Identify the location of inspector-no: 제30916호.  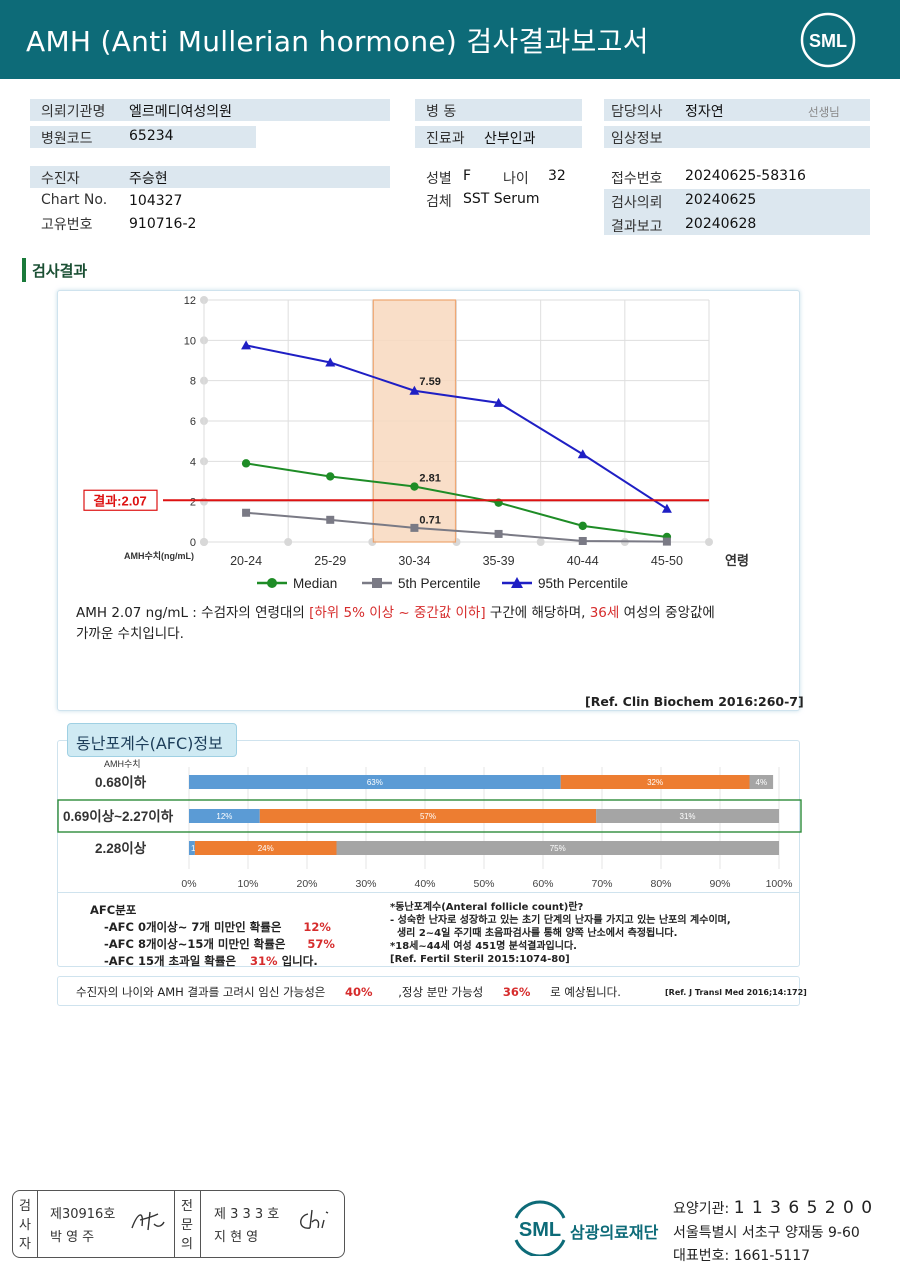
(83, 1214).